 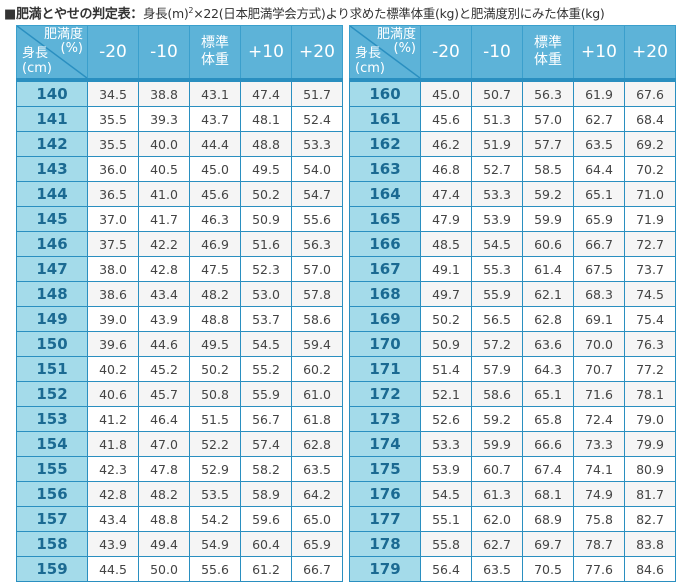 I want to click on table-row: 170 50.9 57.2 63.6 70.0 76.3, so click(x=512, y=344).